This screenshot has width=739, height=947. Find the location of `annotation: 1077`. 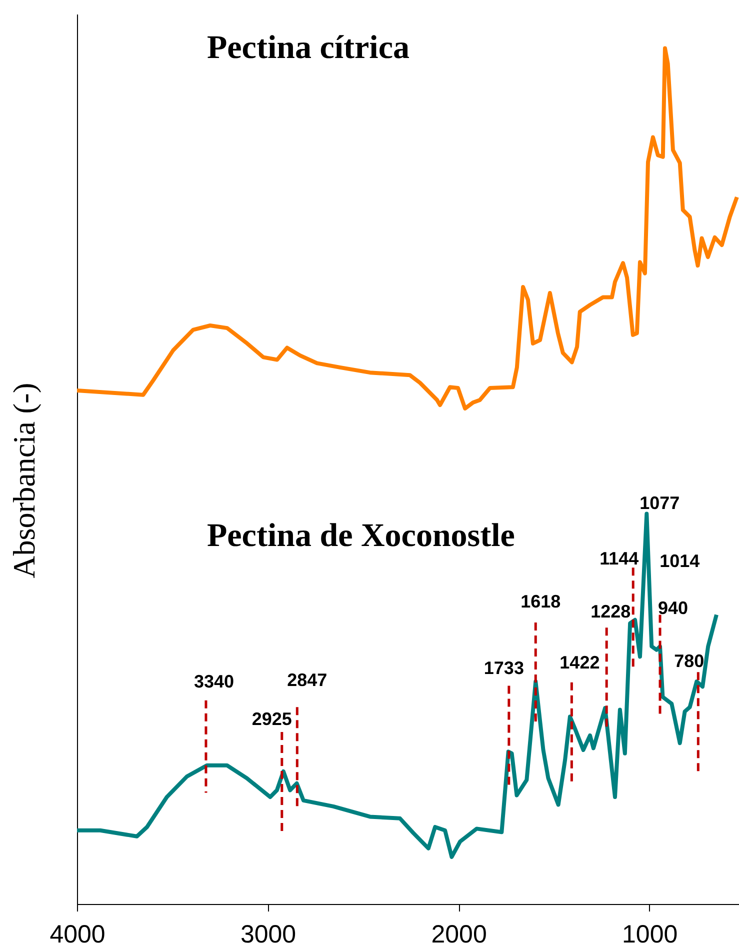

annotation: 1077 is located at coordinates (660, 502).